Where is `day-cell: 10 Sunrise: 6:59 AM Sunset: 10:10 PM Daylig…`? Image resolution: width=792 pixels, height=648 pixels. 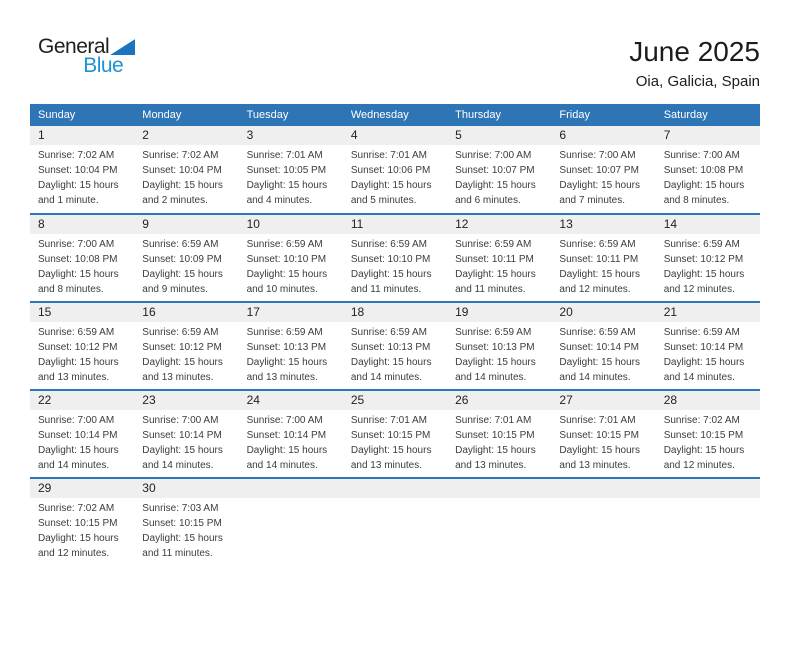 day-cell: 10 Sunrise: 6:59 AM Sunset: 10:10 PM Daylig… is located at coordinates (290, 257).